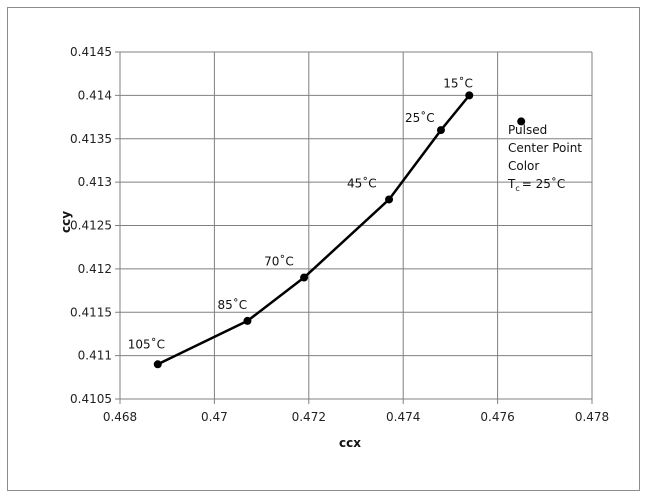  What do you see at coordinates (95, 95) in the screenshot?
I see `y-tick-label: 0.414` at bounding box center [95, 95].